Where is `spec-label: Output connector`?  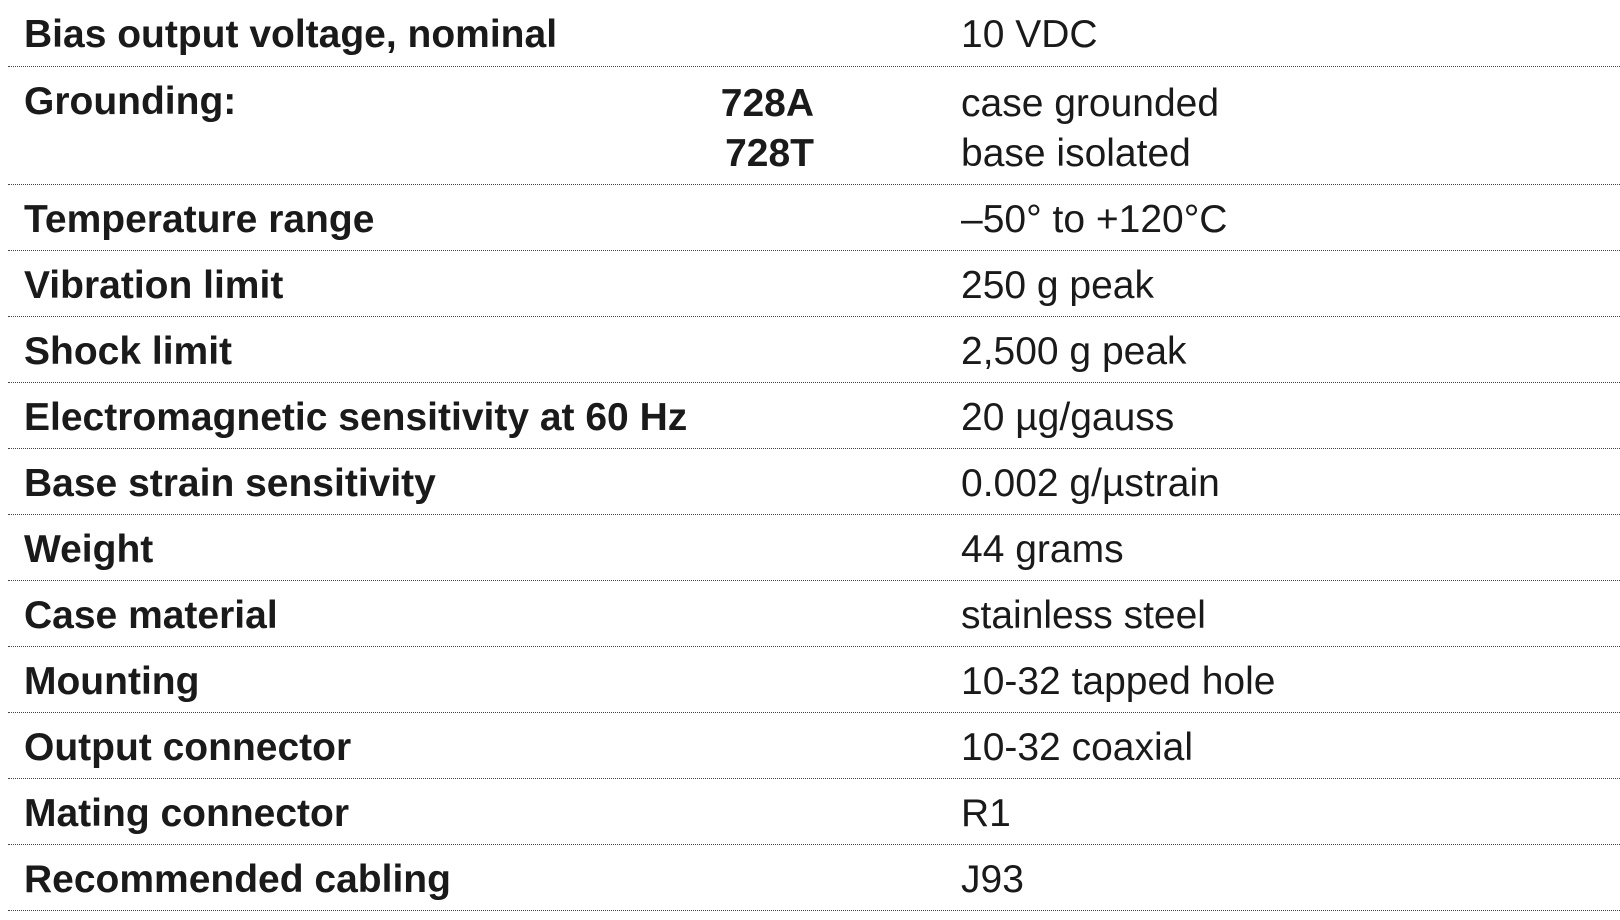 spec-label: Output connector is located at coordinates (188, 747).